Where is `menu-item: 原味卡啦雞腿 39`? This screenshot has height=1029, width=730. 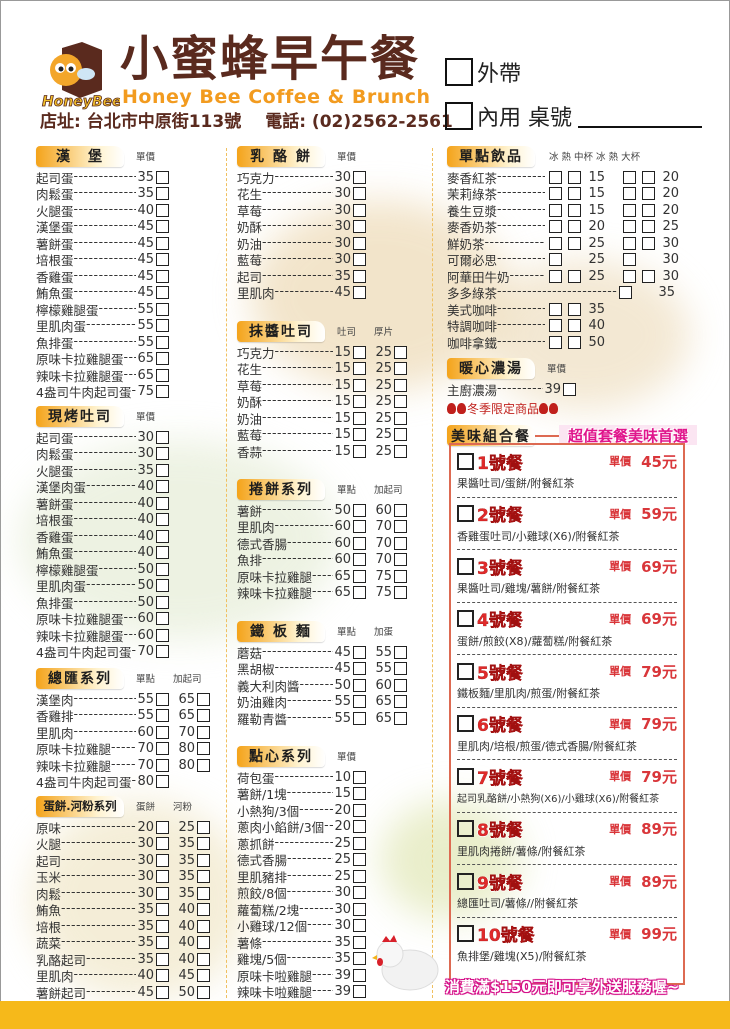 menu-item: 原味卡啦雞腿 39 is located at coordinates (301, 975).